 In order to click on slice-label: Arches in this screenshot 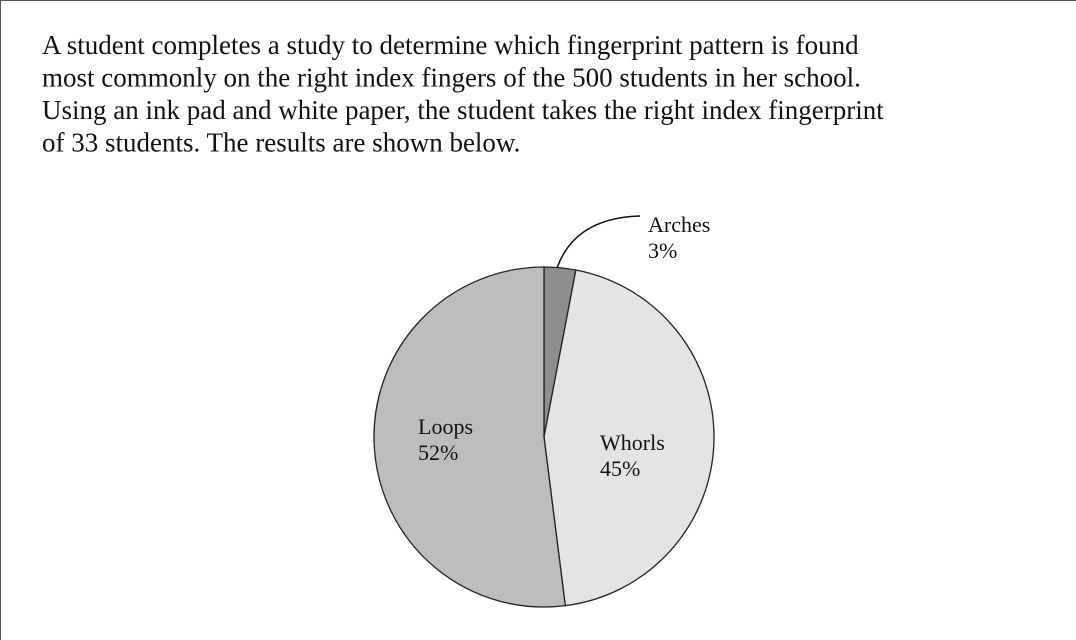, I will do `click(679, 224)`.